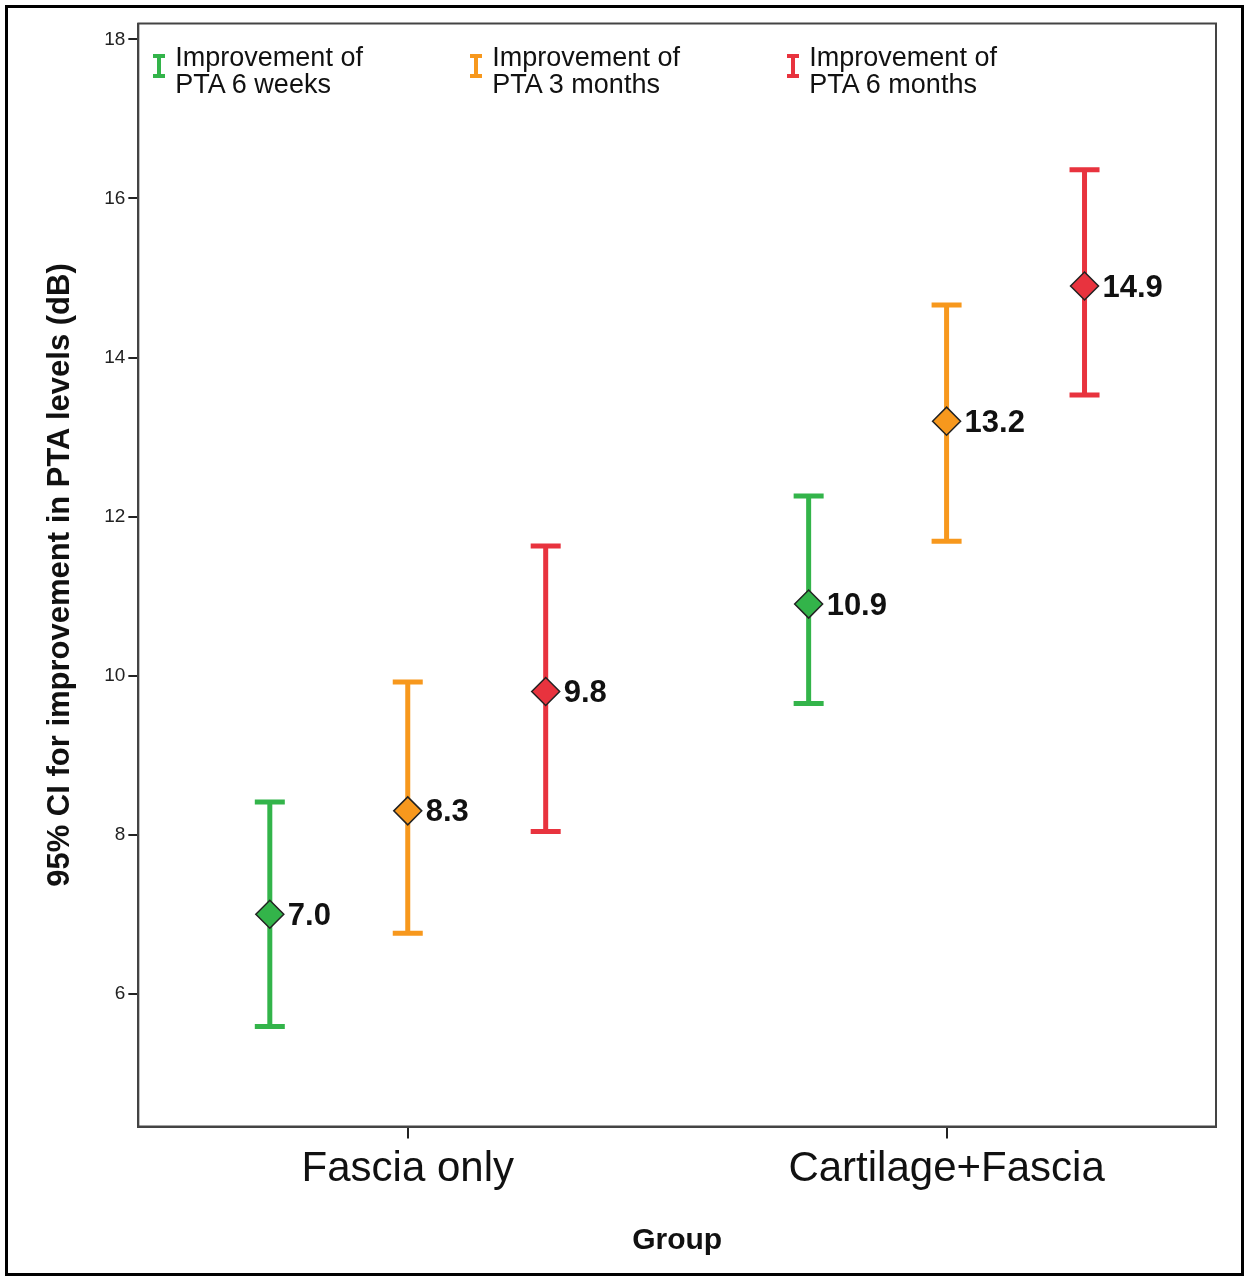 This screenshot has width=1247, height=1279. I want to click on y-tick-label: 12, so click(115, 515).